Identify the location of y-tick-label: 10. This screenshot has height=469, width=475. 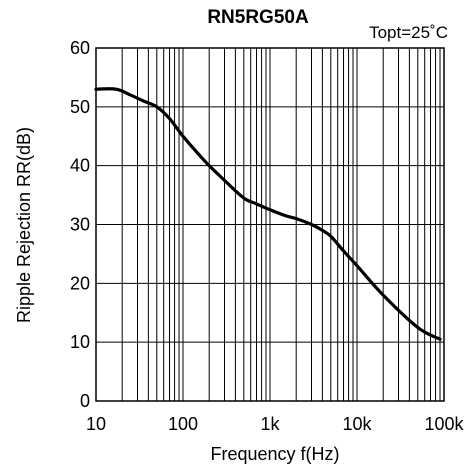
(80, 342).